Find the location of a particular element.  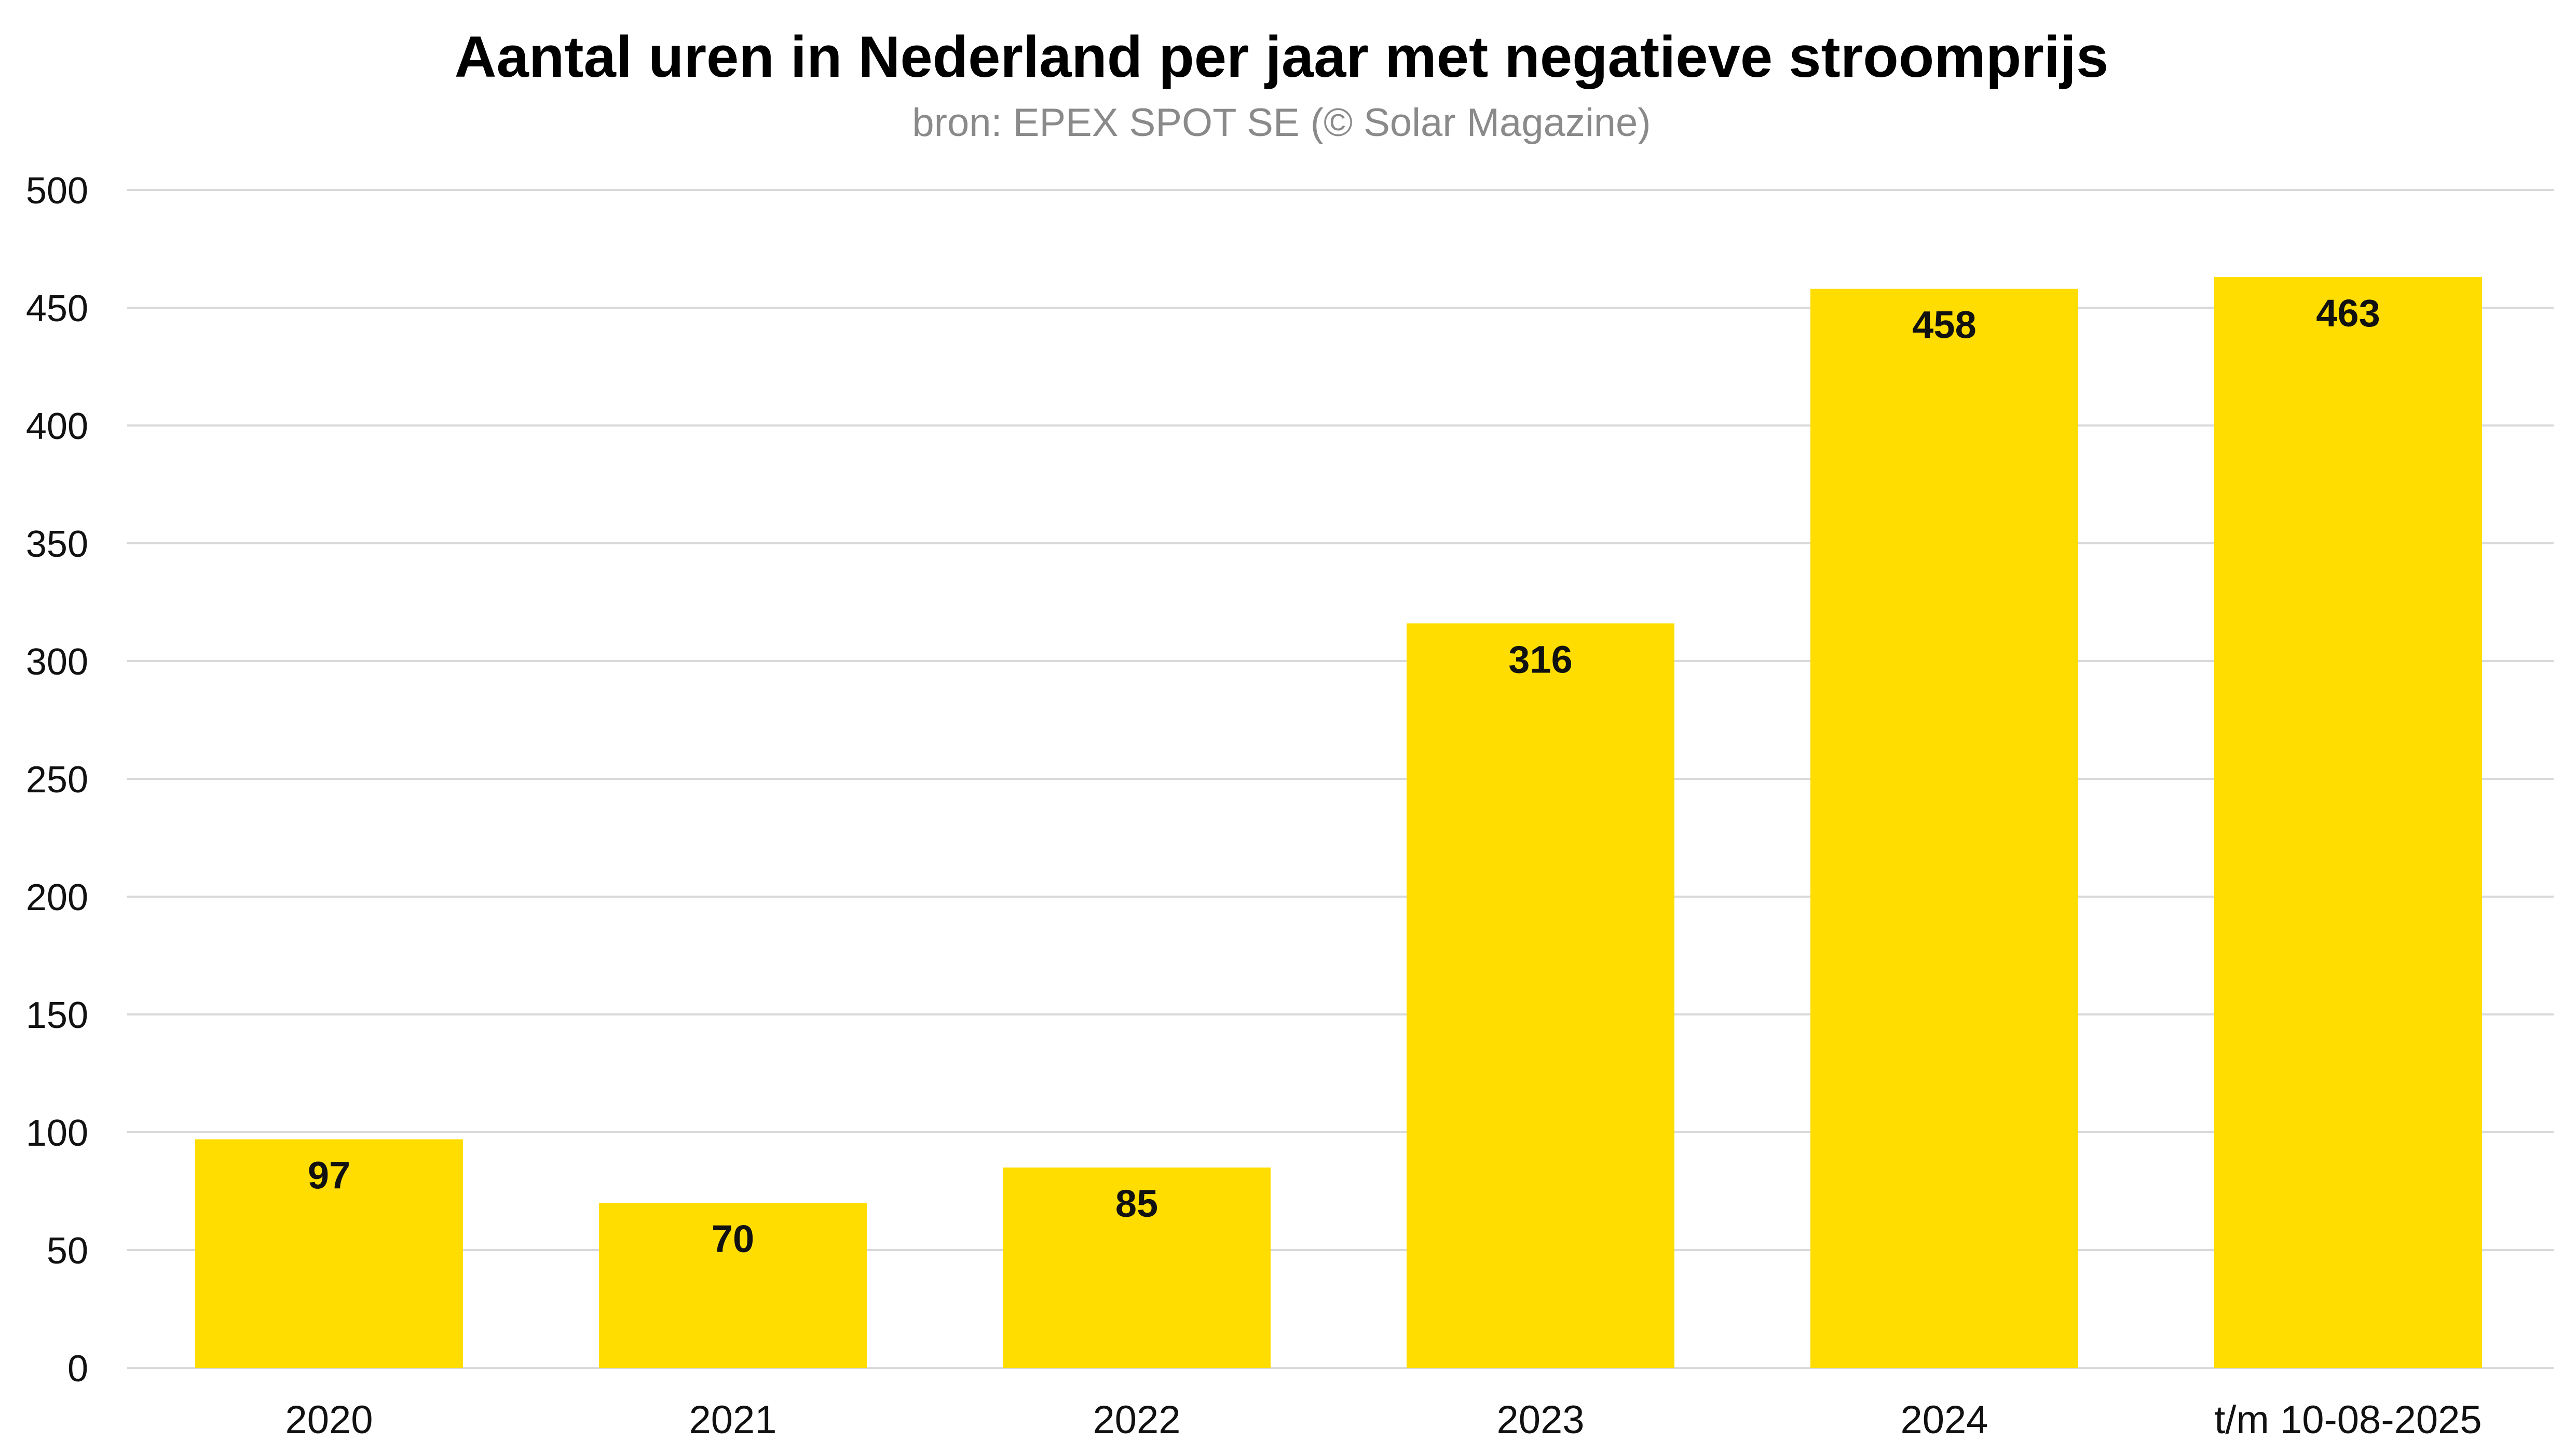

x-tick-label: 2023 is located at coordinates (1540, 1420).